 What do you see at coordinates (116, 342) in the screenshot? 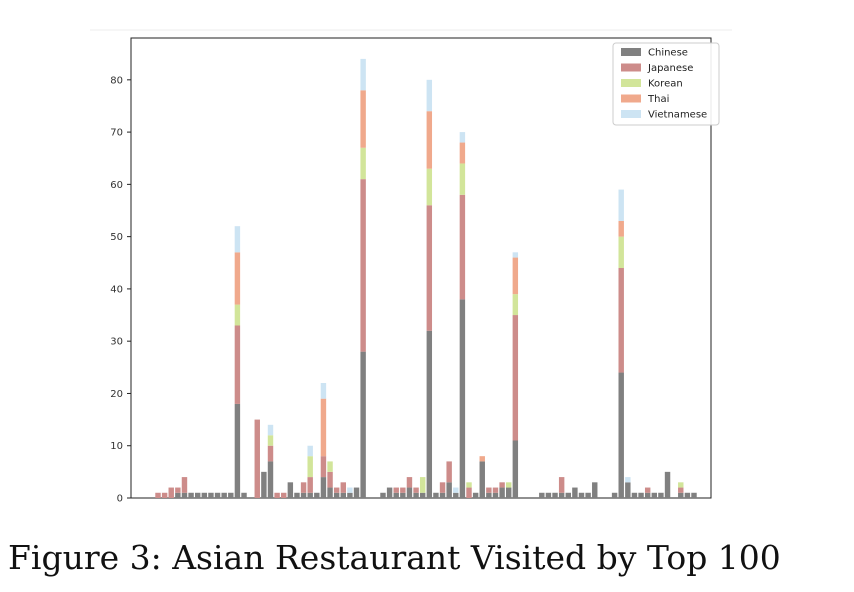
I see `y-tick-label: 30` at bounding box center [116, 342].